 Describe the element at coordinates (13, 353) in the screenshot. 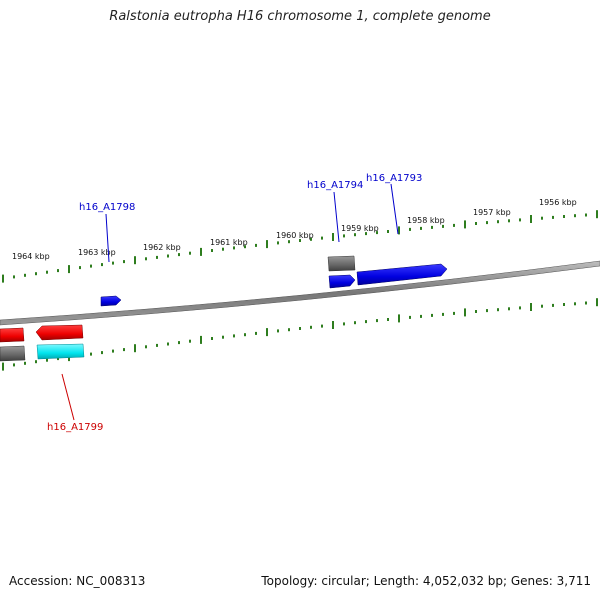

I see `feature-block-gray-inner` at that location.